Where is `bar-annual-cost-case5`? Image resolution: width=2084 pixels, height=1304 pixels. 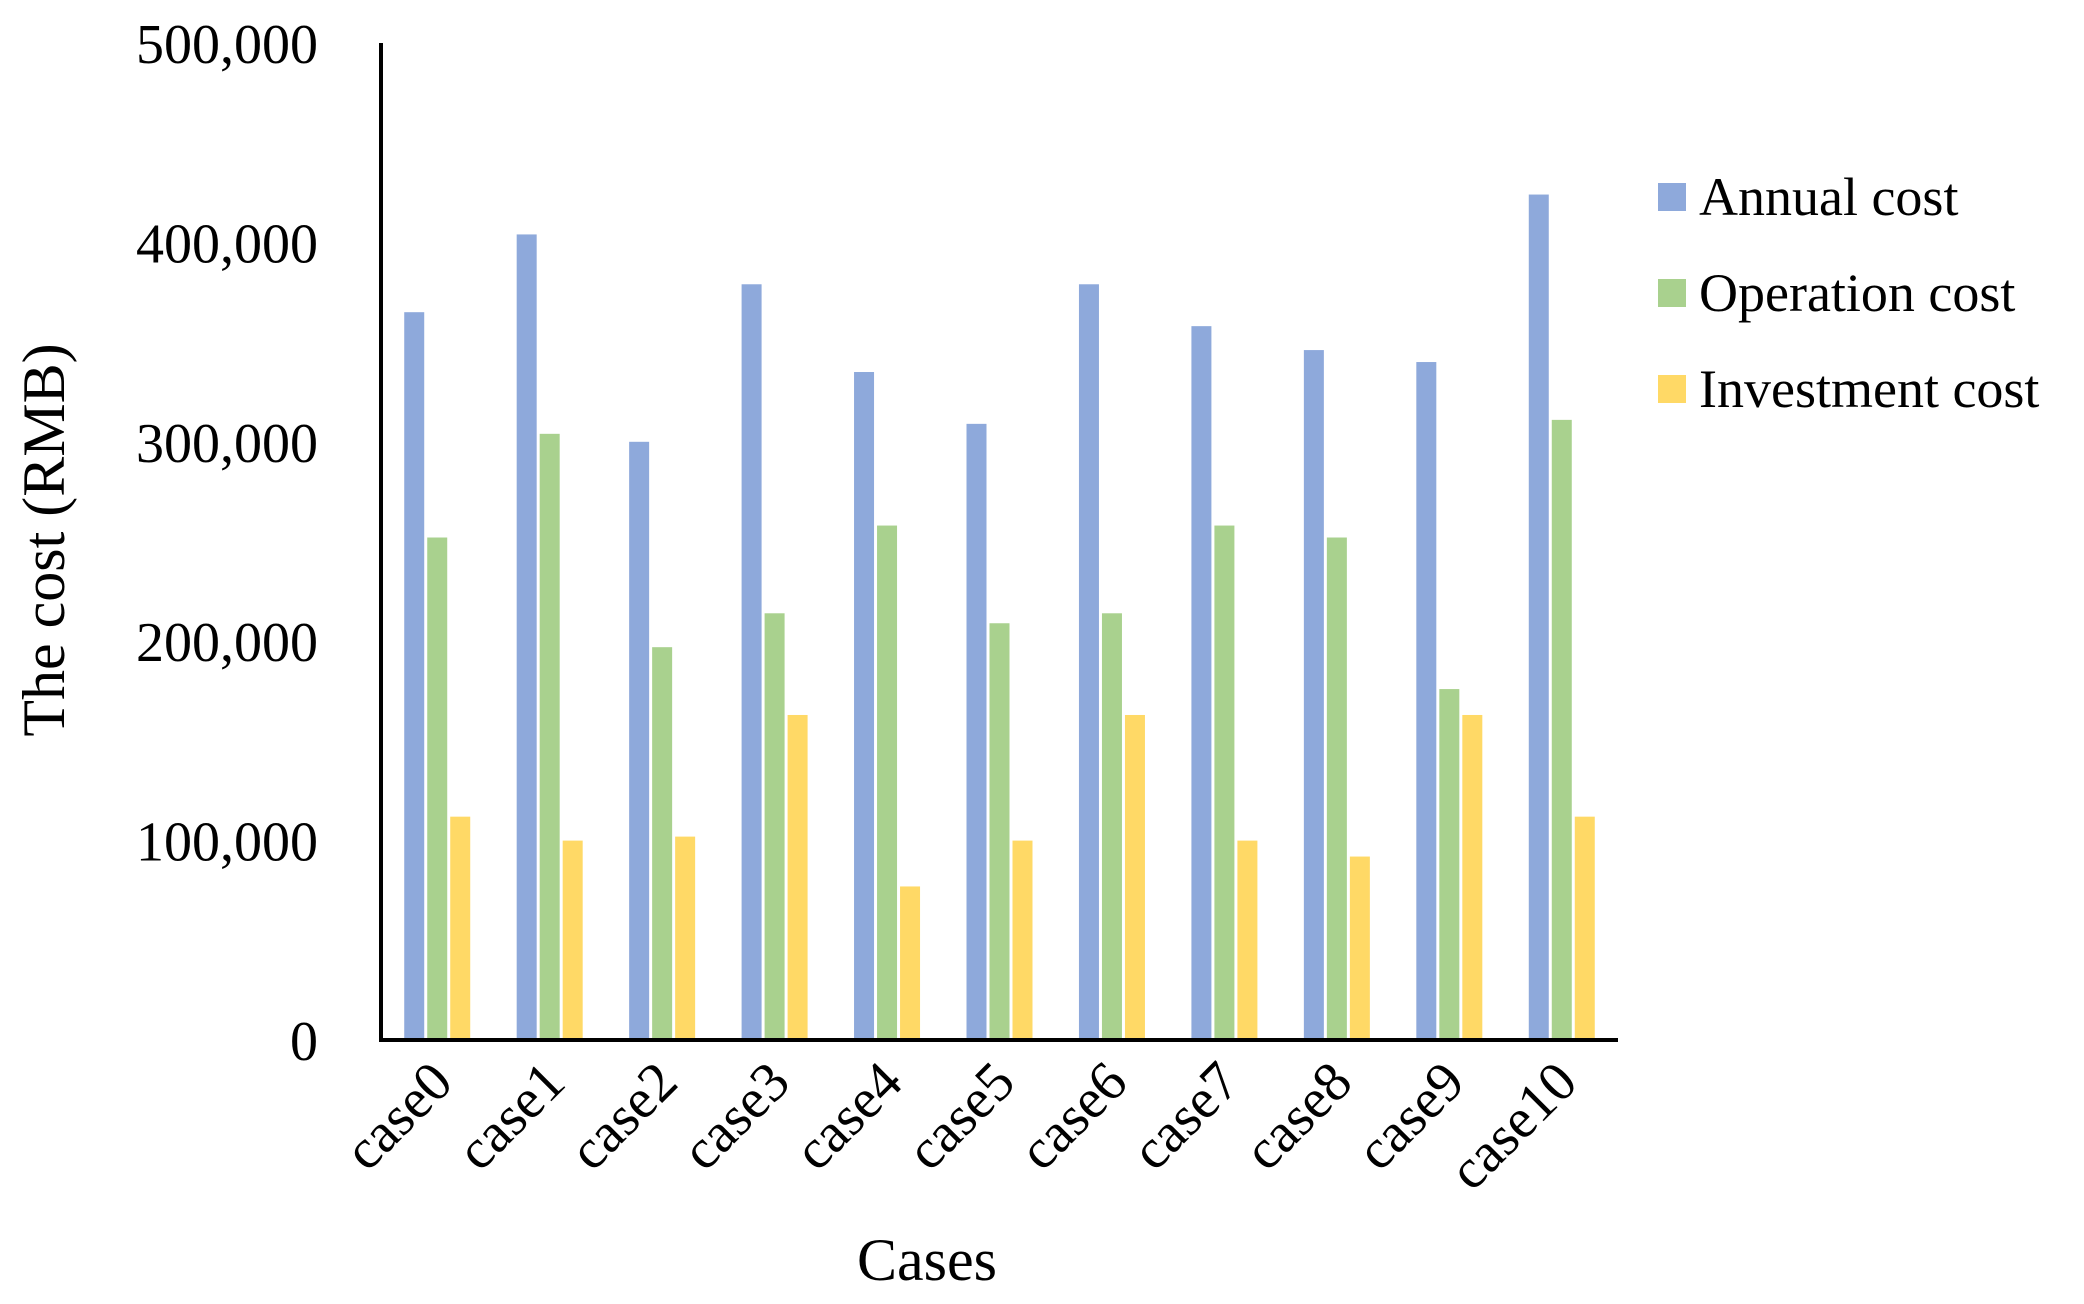
bar-annual-cost-case5 is located at coordinates (976, 731).